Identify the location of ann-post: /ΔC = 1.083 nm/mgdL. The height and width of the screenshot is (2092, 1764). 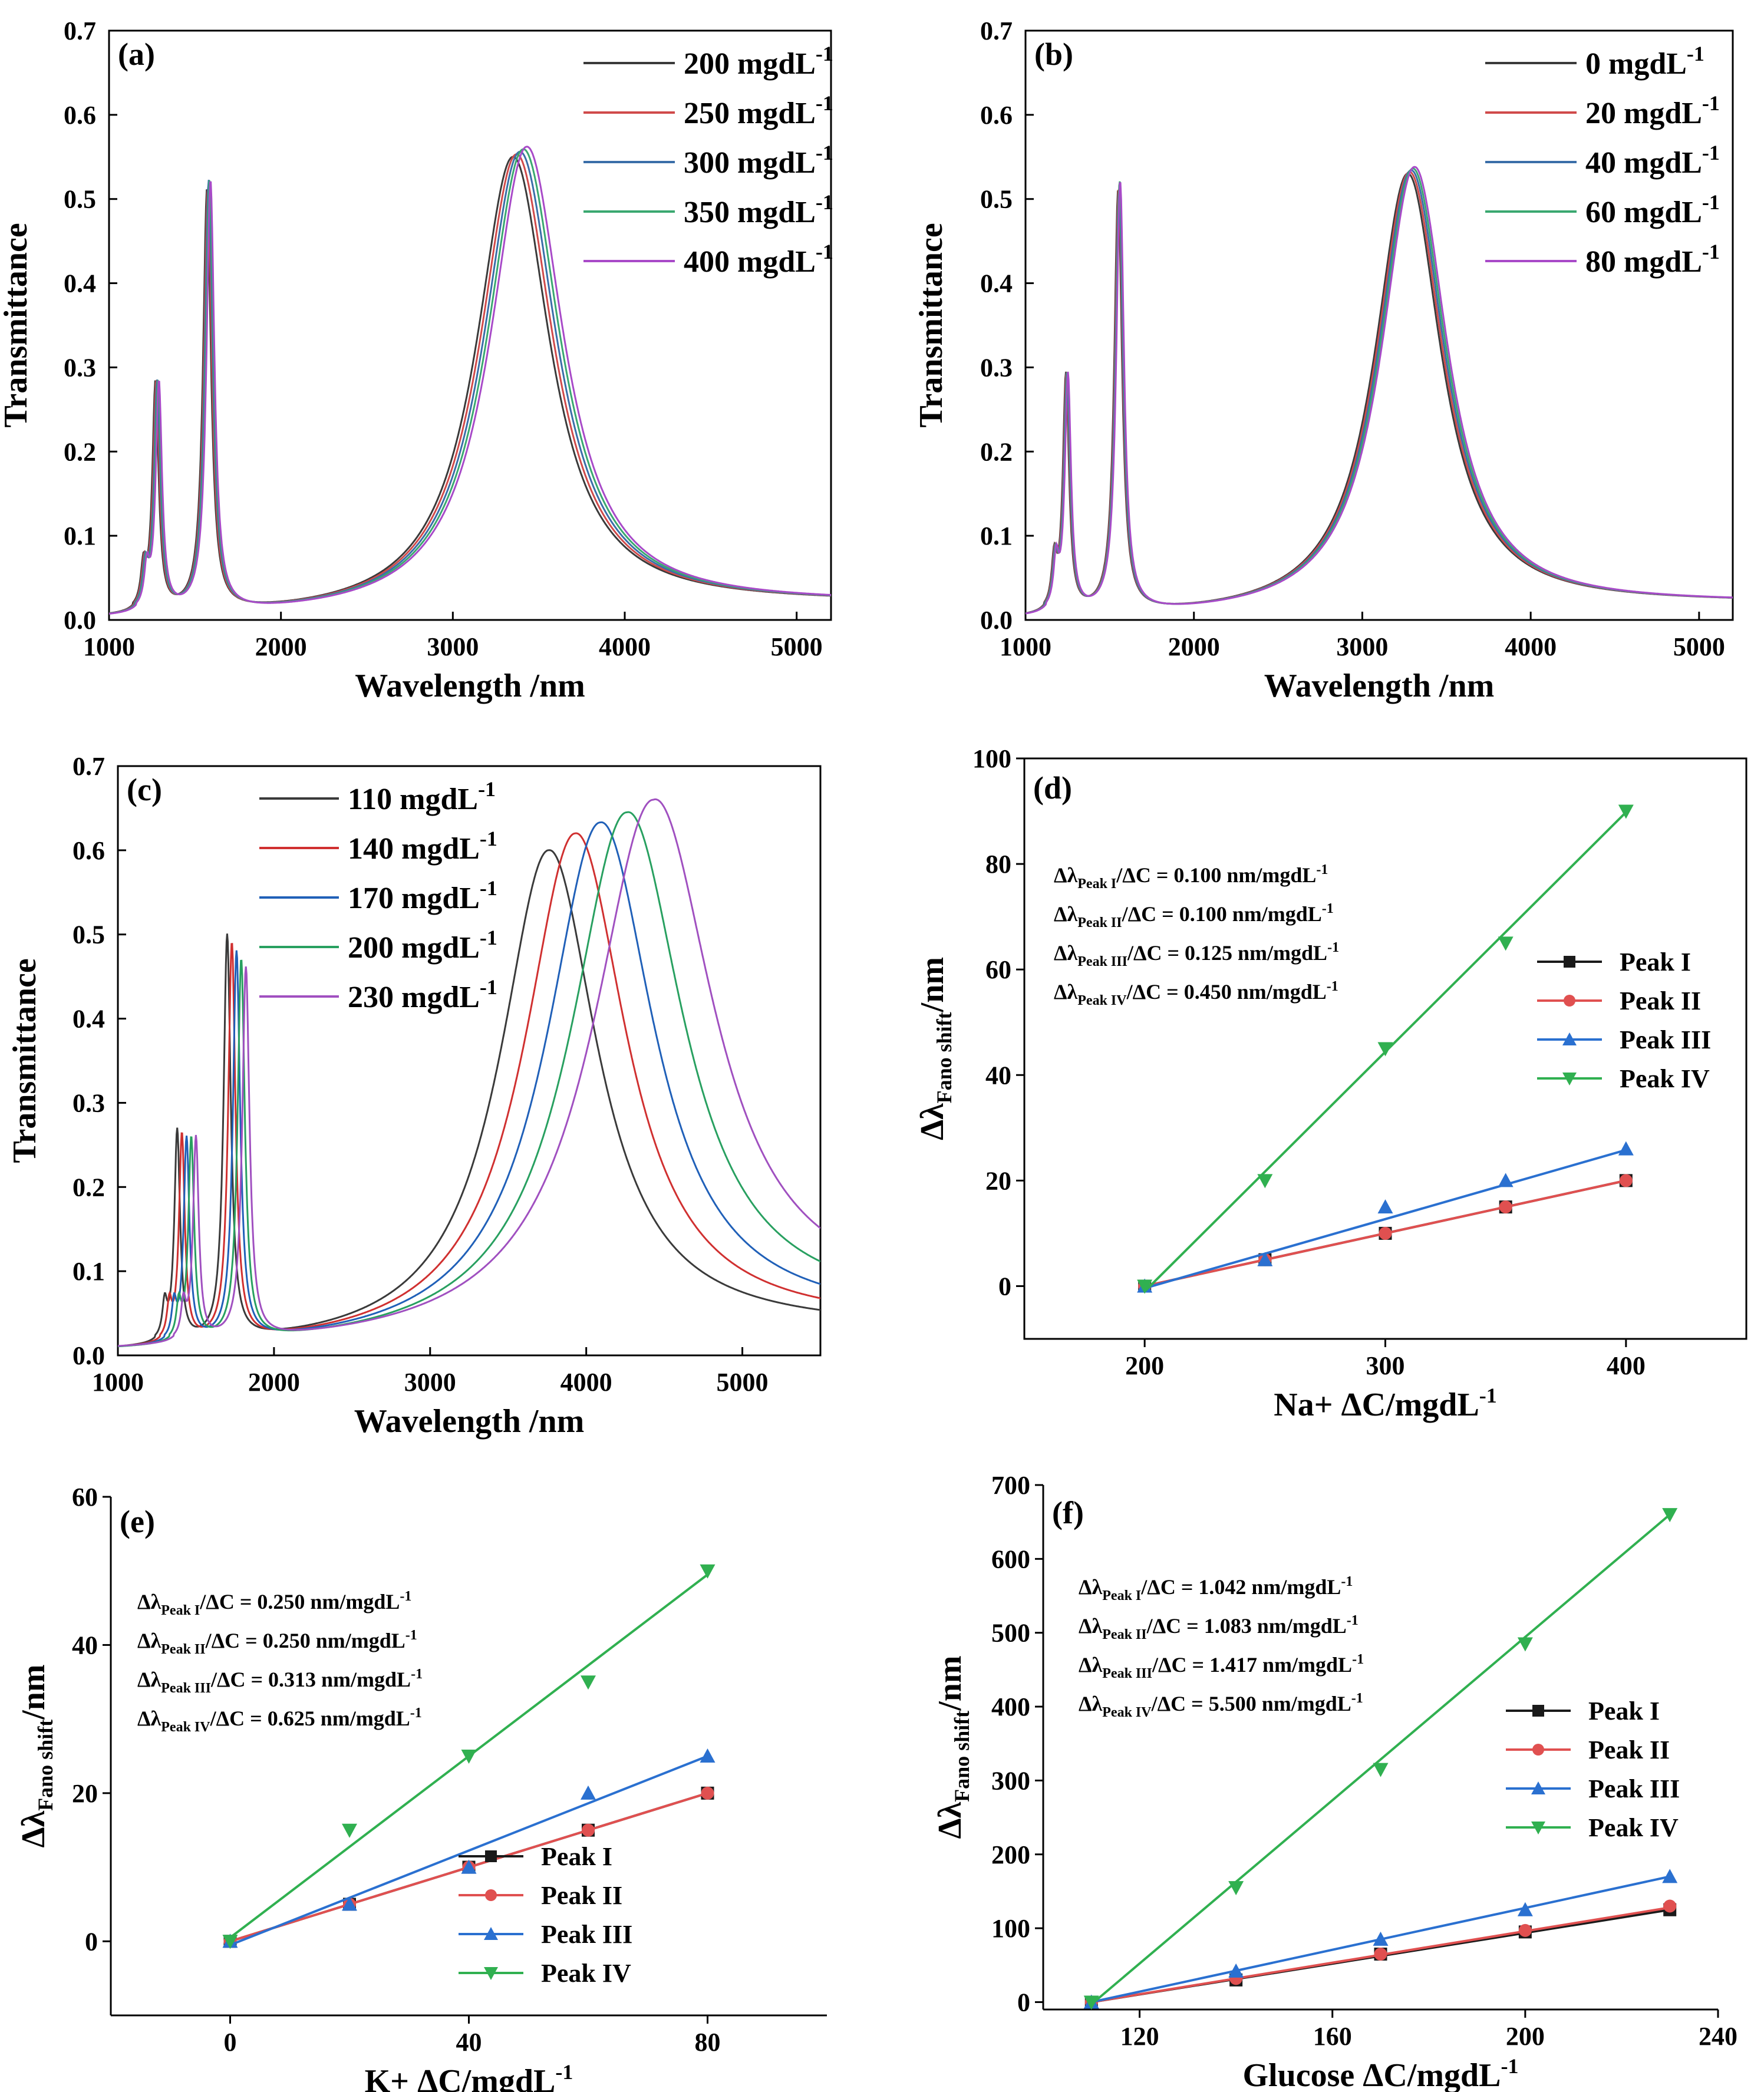
(1246, 1626).